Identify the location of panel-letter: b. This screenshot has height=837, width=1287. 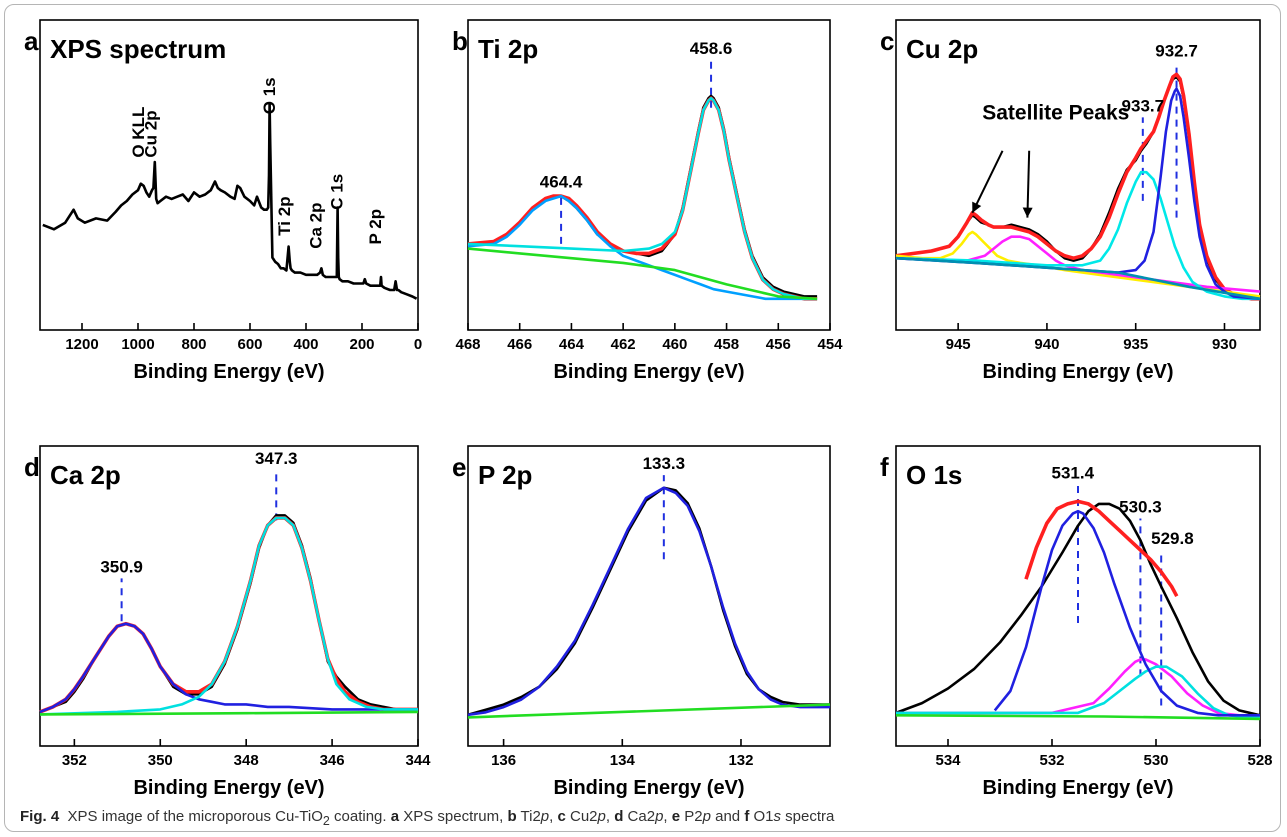
(460, 41).